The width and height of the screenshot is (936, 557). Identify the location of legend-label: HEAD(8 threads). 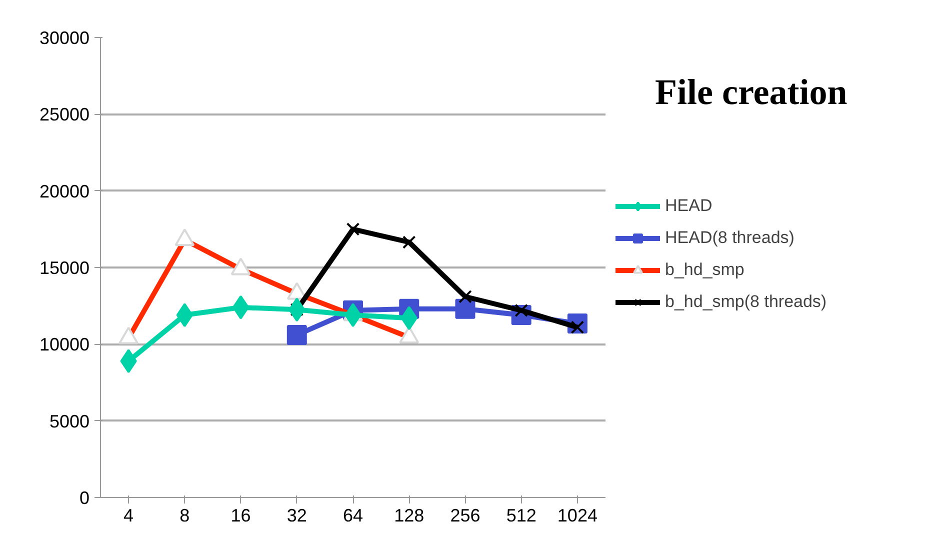
(729, 238).